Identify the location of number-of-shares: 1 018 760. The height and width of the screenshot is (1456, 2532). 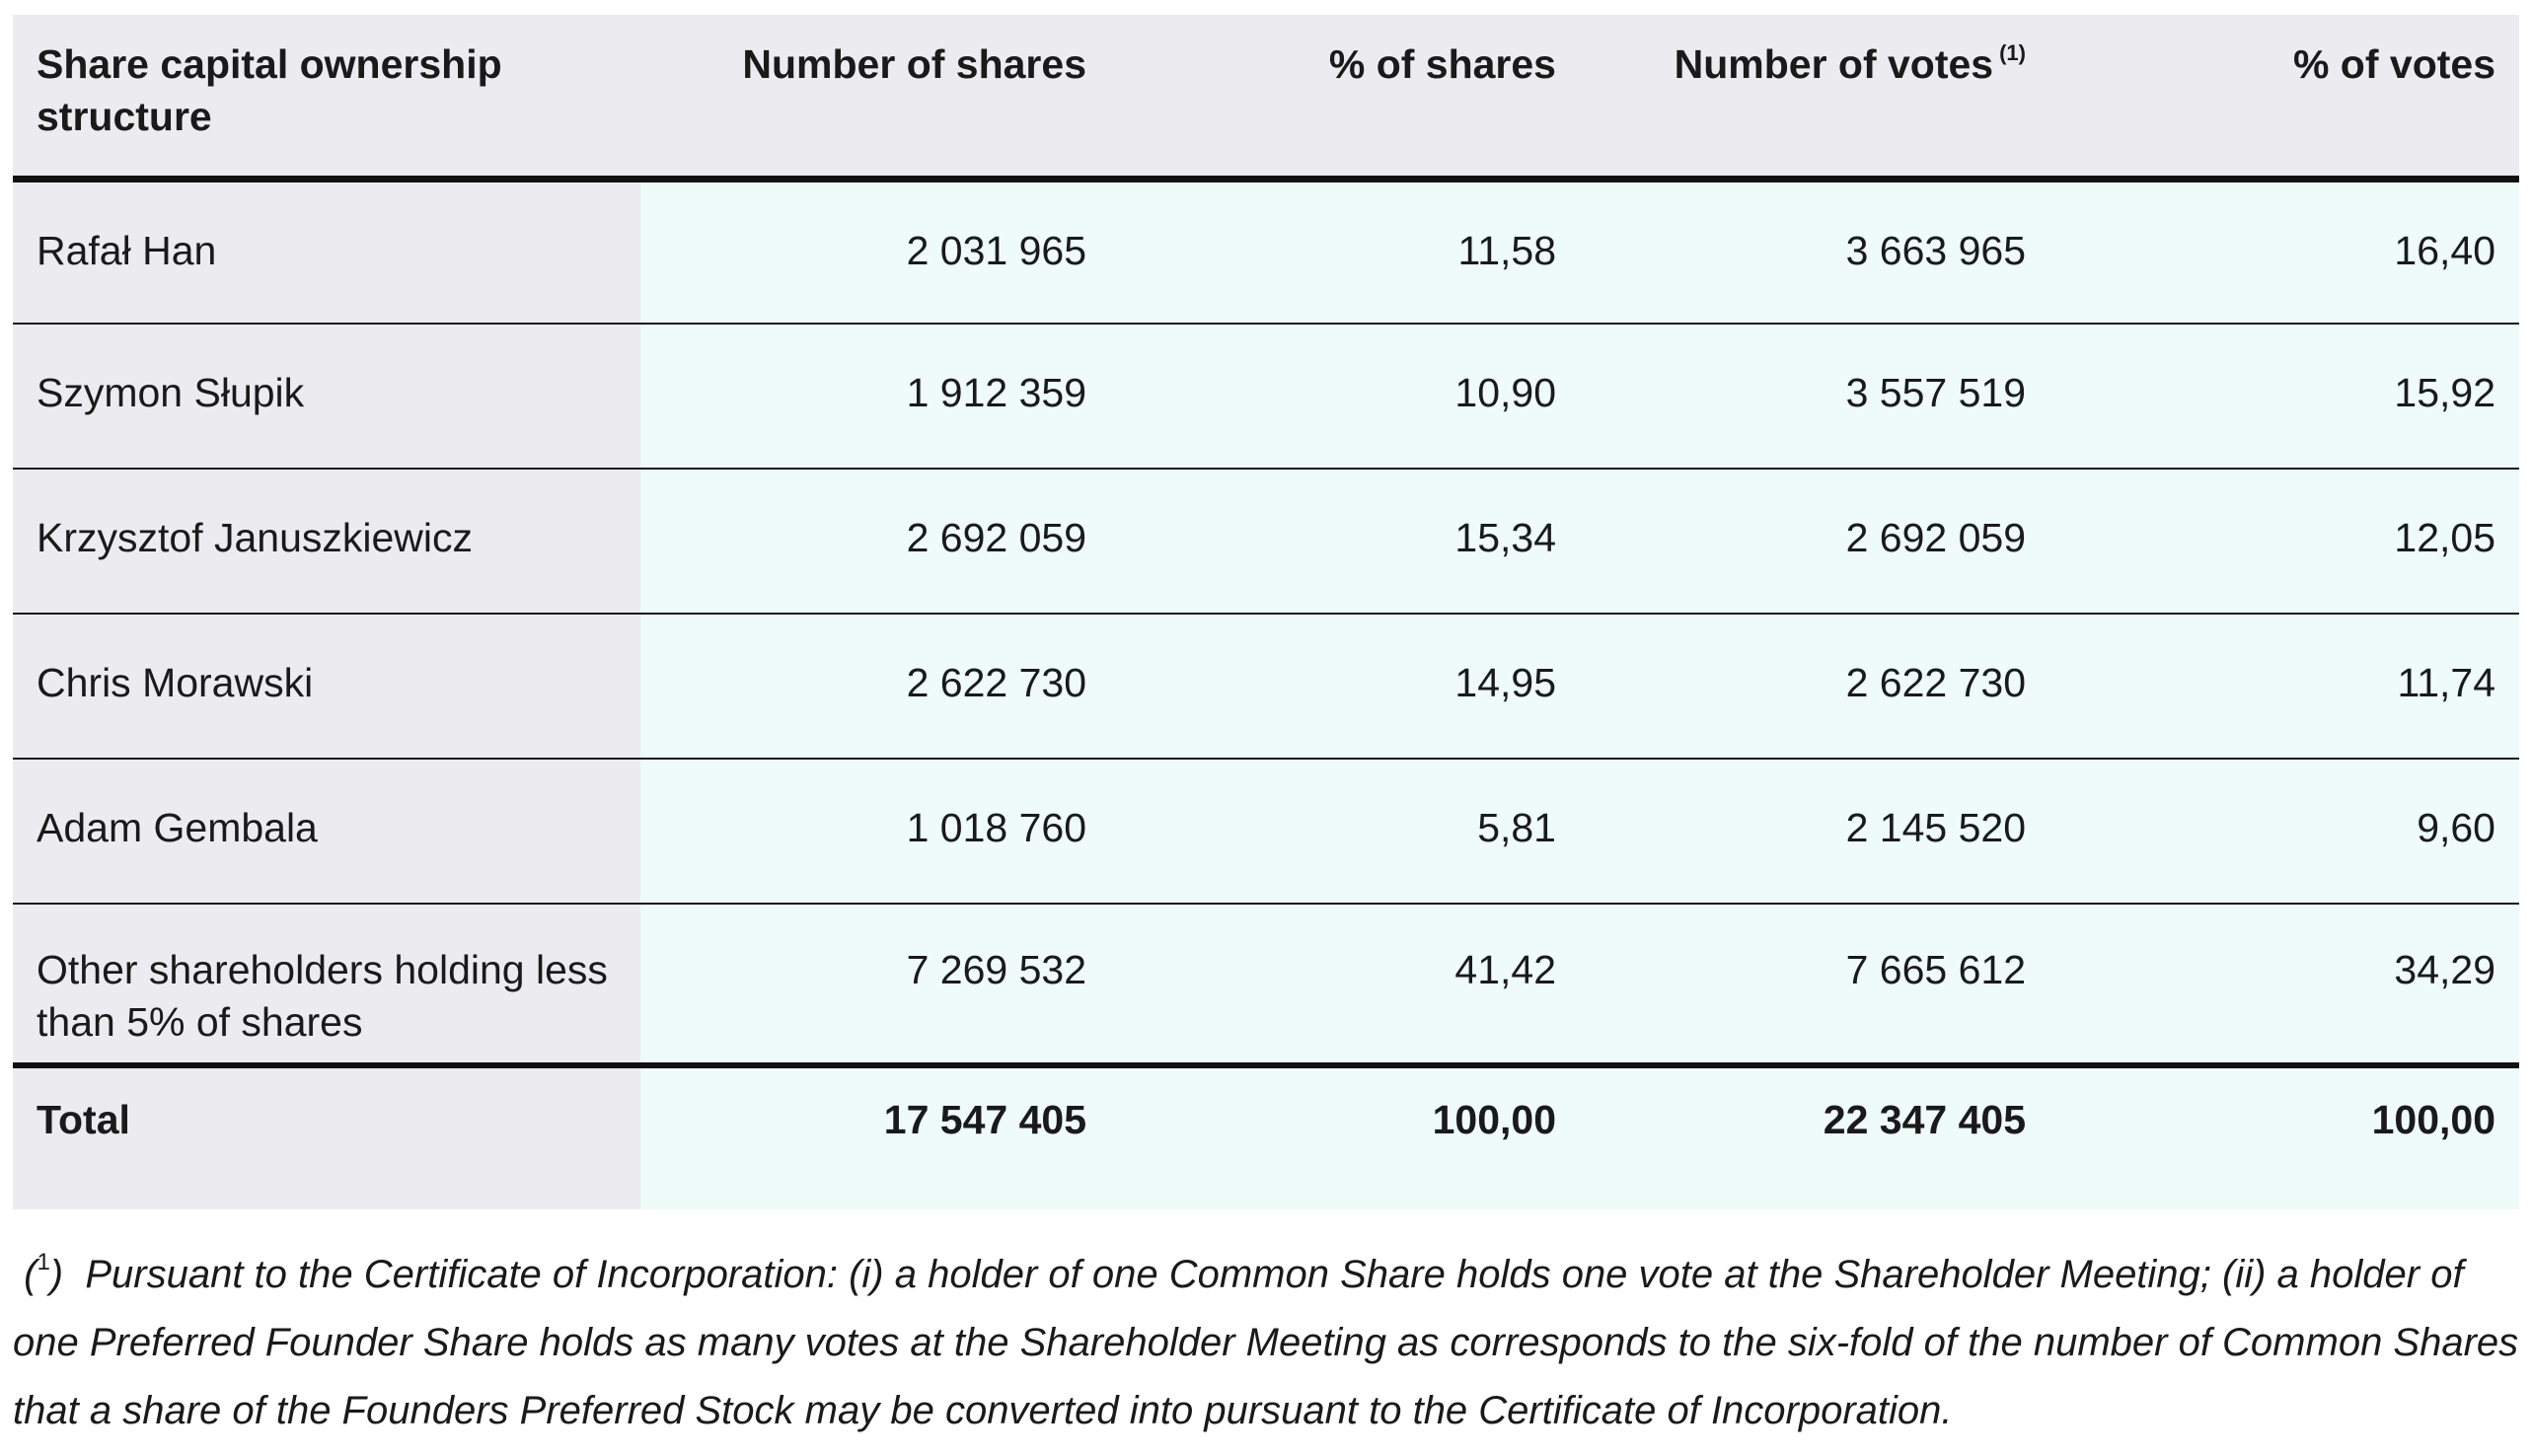
(875, 832).